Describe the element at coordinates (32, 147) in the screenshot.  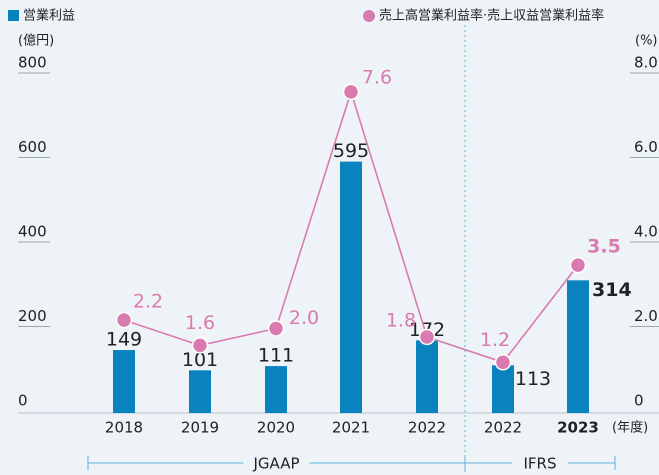
I see `y-tick-label: 600` at that location.